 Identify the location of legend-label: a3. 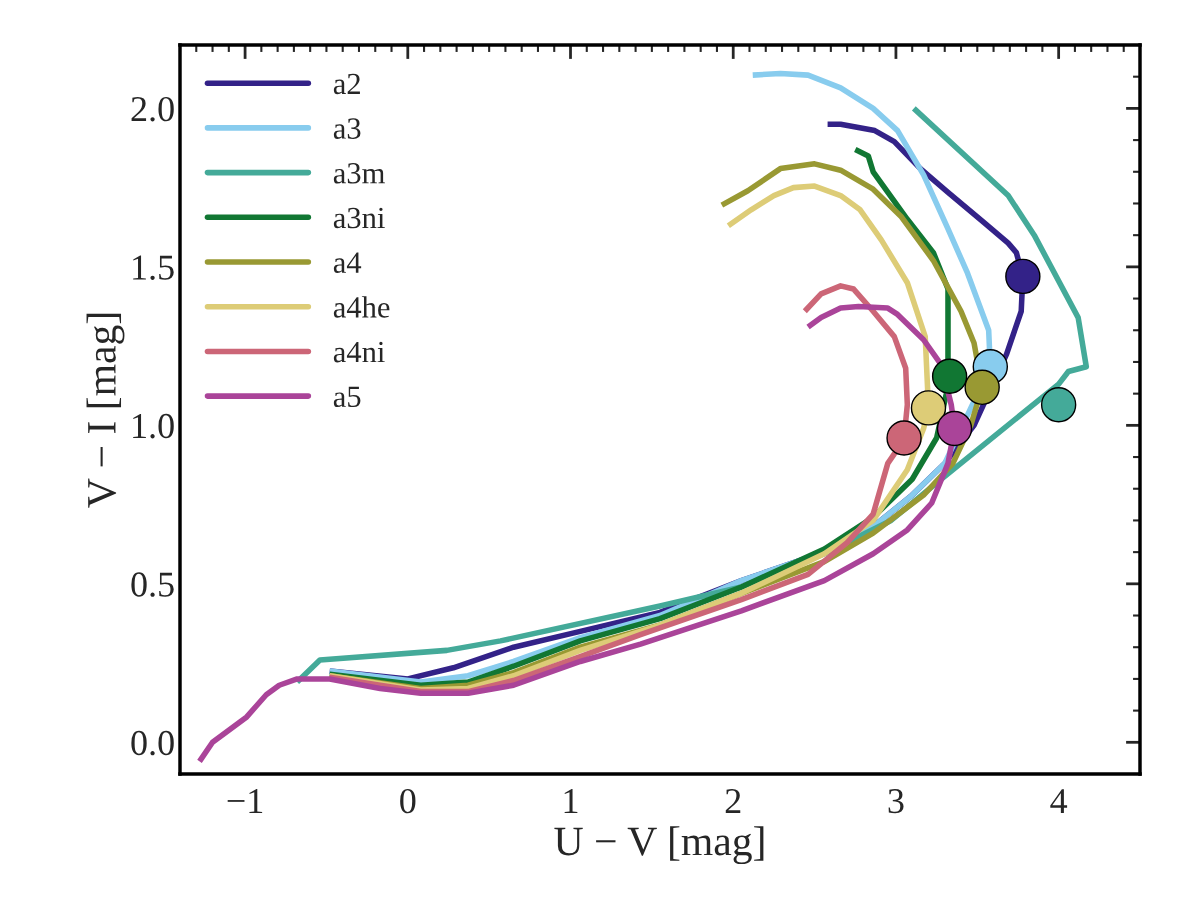
(347, 128).